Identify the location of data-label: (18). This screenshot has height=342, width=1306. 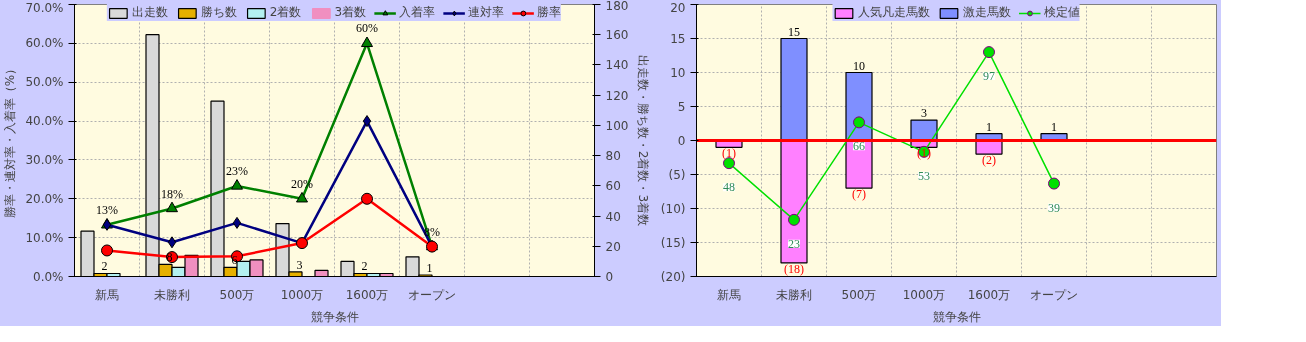
(794, 268).